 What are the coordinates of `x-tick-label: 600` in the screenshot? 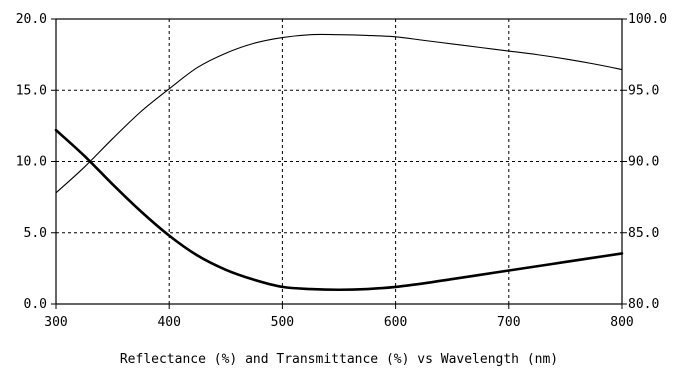 It's located at (395, 322).